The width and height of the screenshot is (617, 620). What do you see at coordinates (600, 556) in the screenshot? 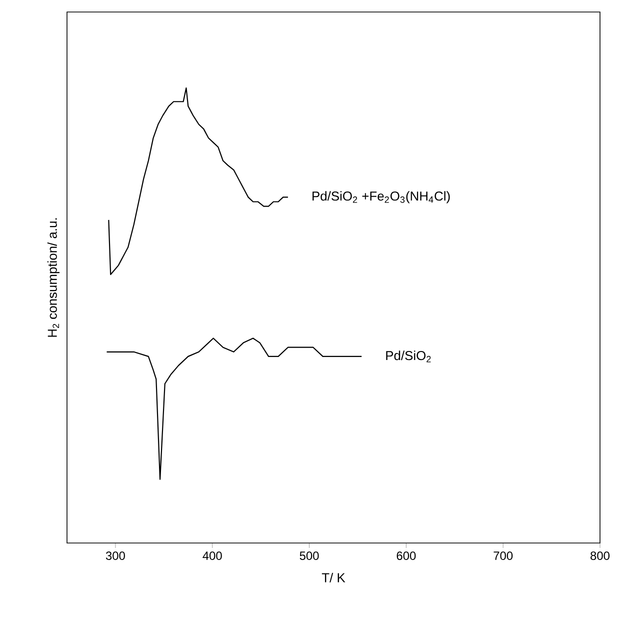
I see `x-tick-label: 800` at bounding box center [600, 556].